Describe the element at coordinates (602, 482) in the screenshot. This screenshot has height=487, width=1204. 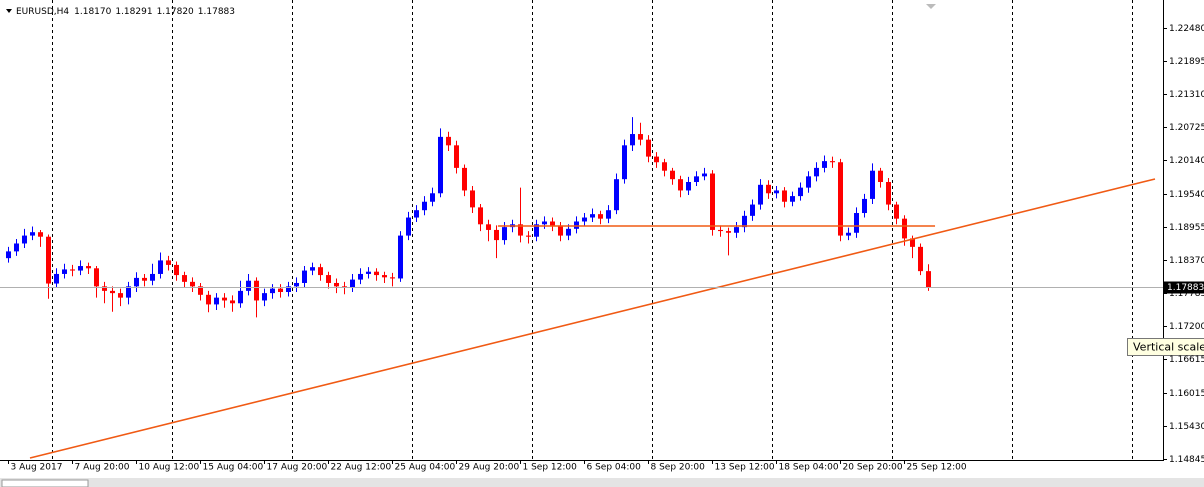
I see `tab-bar` at that location.